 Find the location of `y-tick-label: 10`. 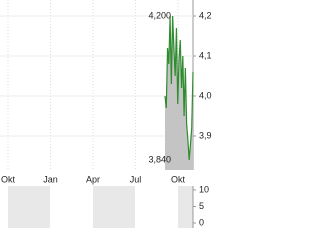

y-tick-label: 10 is located at coordinates (204, 189).